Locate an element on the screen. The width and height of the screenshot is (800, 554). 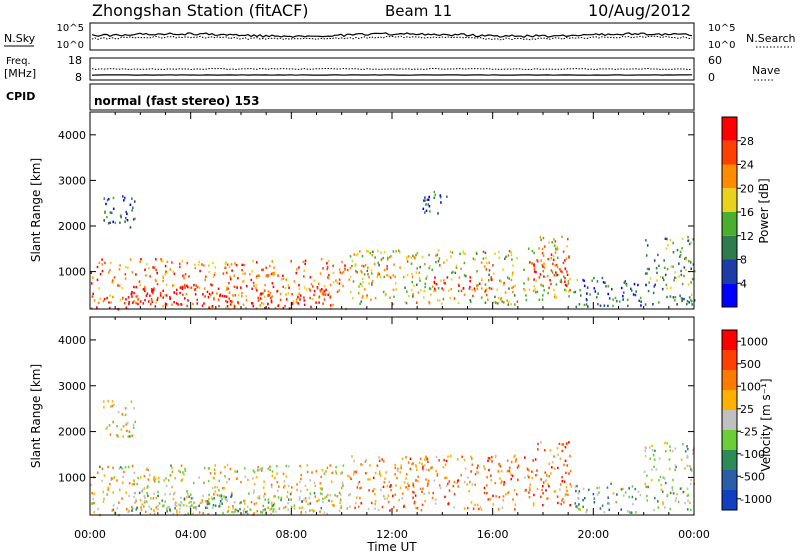
x-tick-label: 00:00 is located at coordinates (694, 534).